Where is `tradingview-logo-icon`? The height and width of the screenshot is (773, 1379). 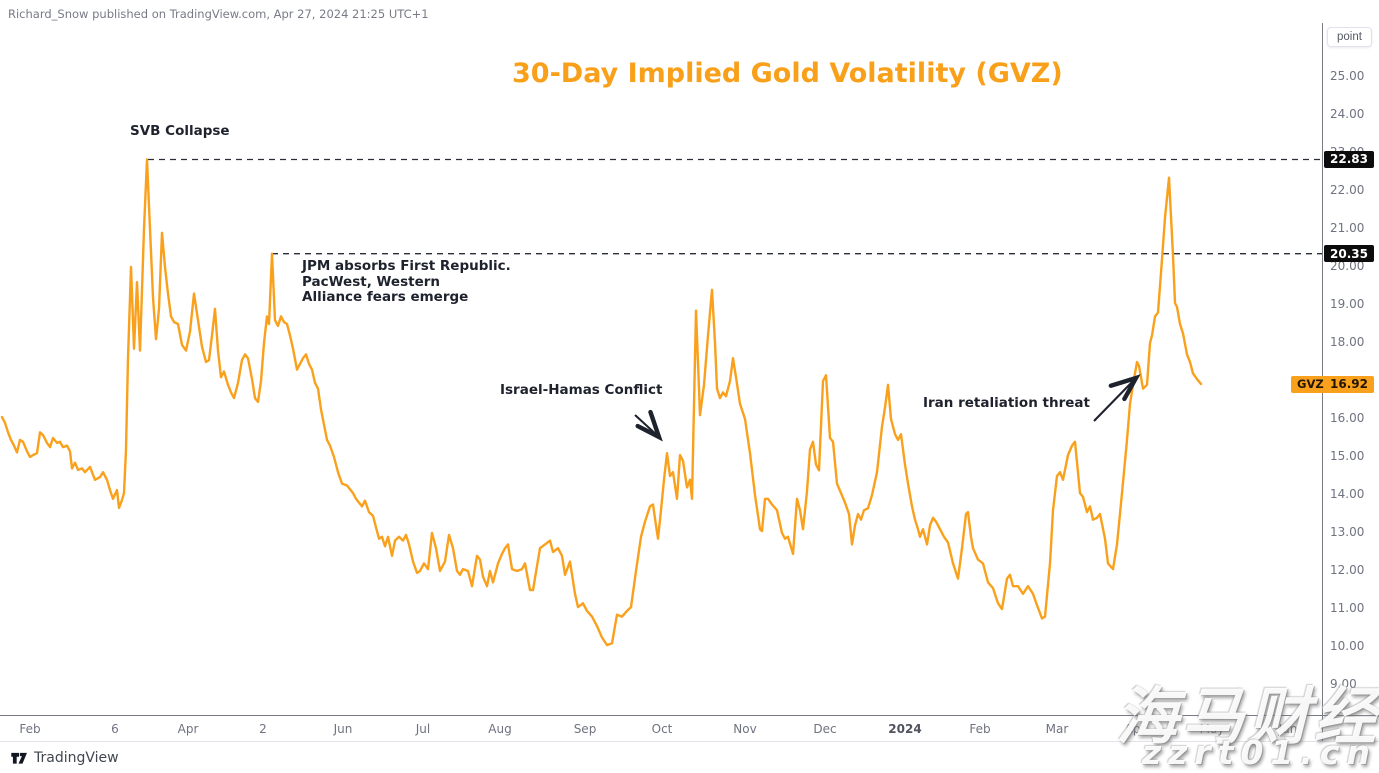
tradingview-logo-icon is located at coordinates (19, 758).